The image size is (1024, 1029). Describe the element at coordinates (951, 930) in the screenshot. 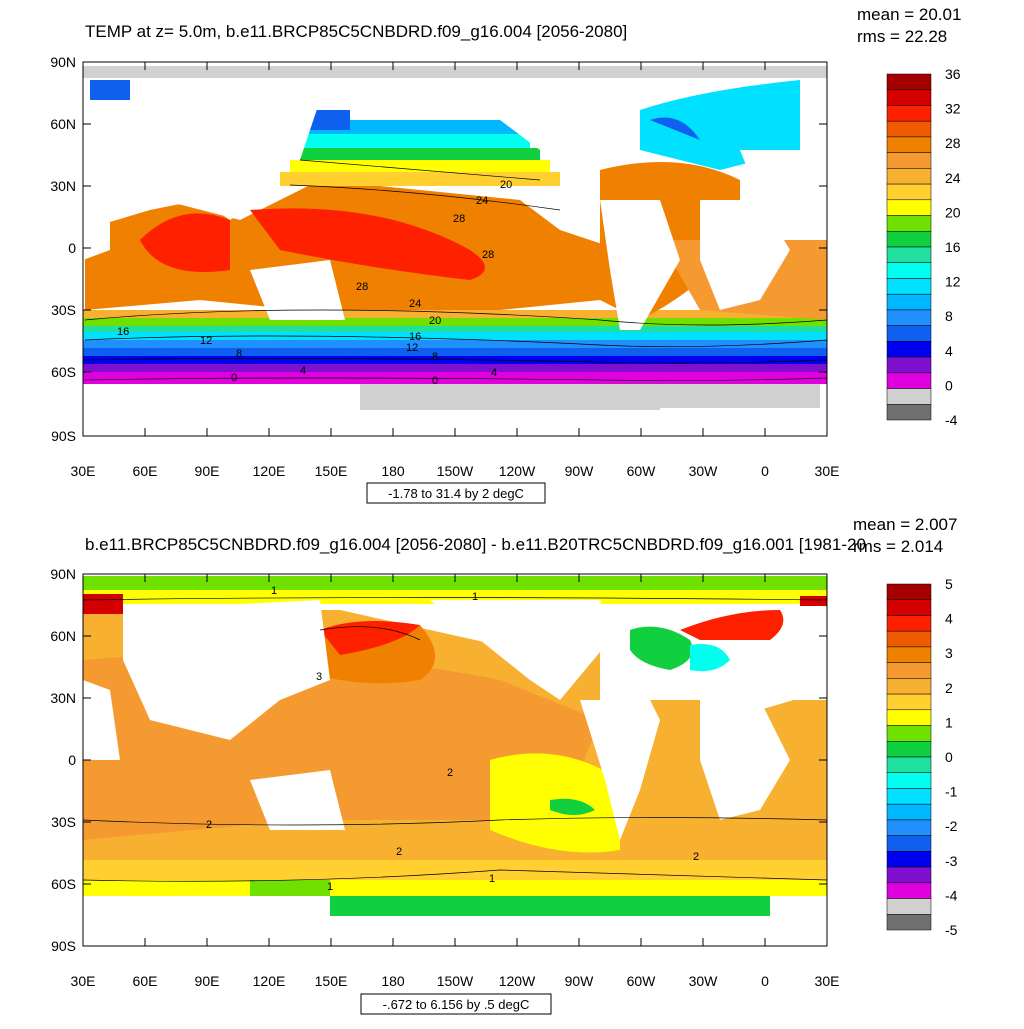

I see `colorbar-label: -5` at that location.